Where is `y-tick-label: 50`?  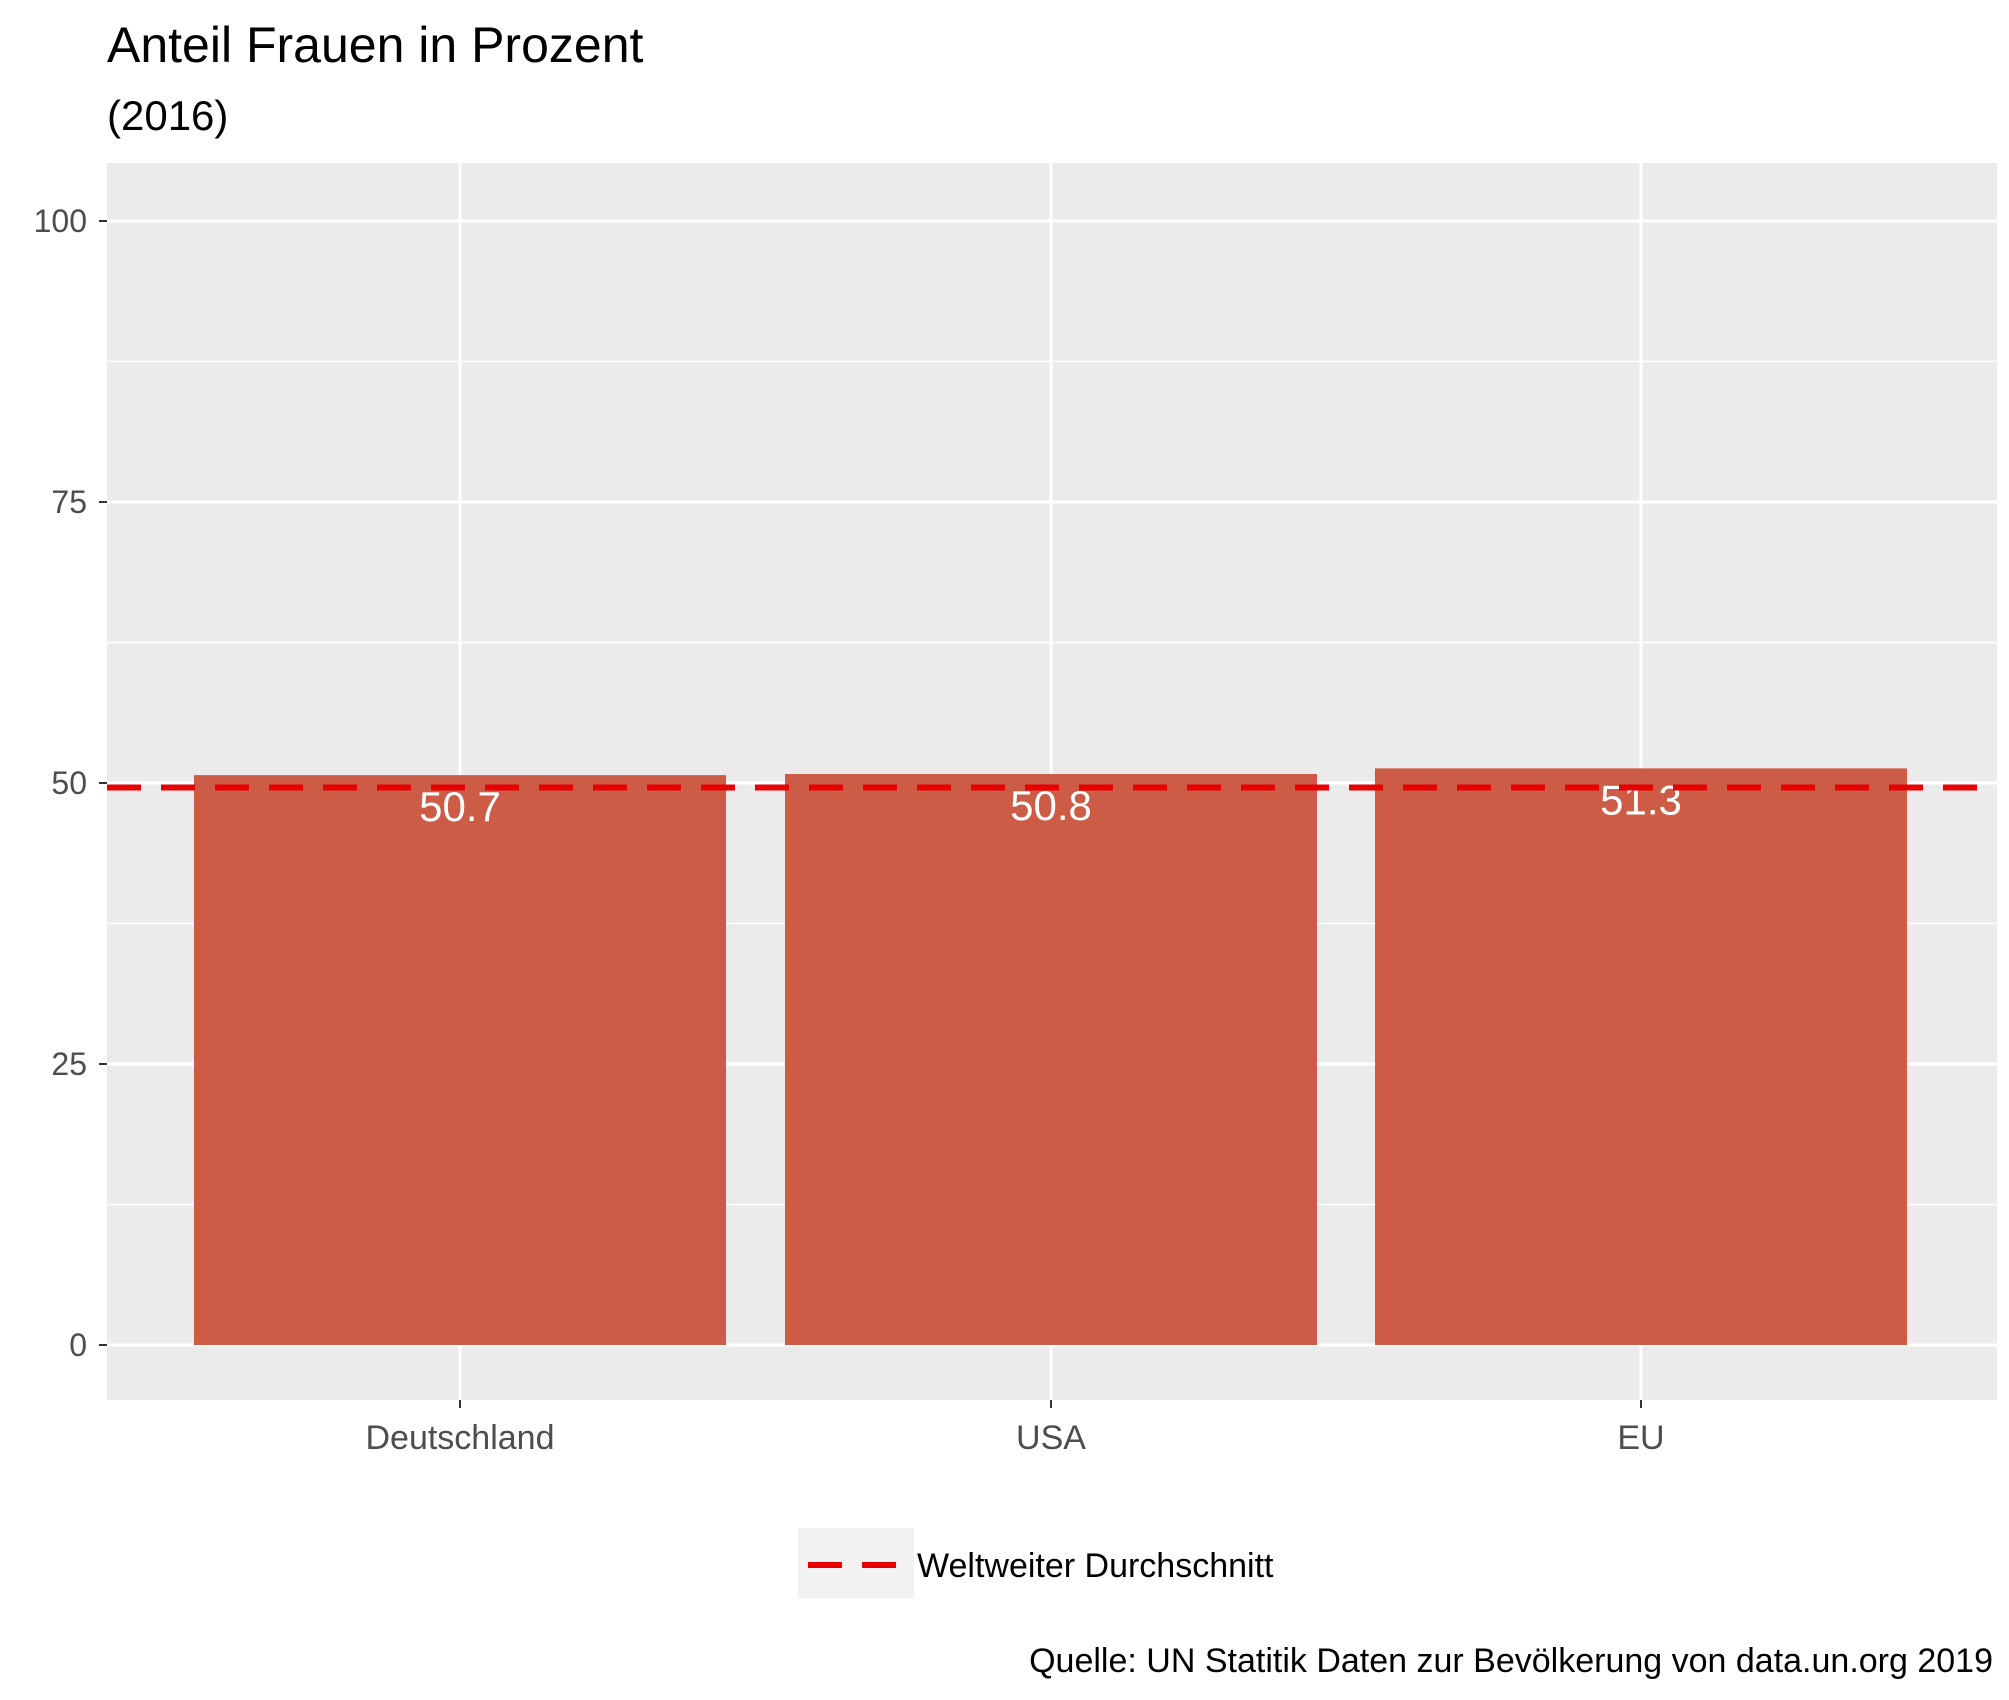 y-tick-label: 50 is located at coordinates (69, 783).